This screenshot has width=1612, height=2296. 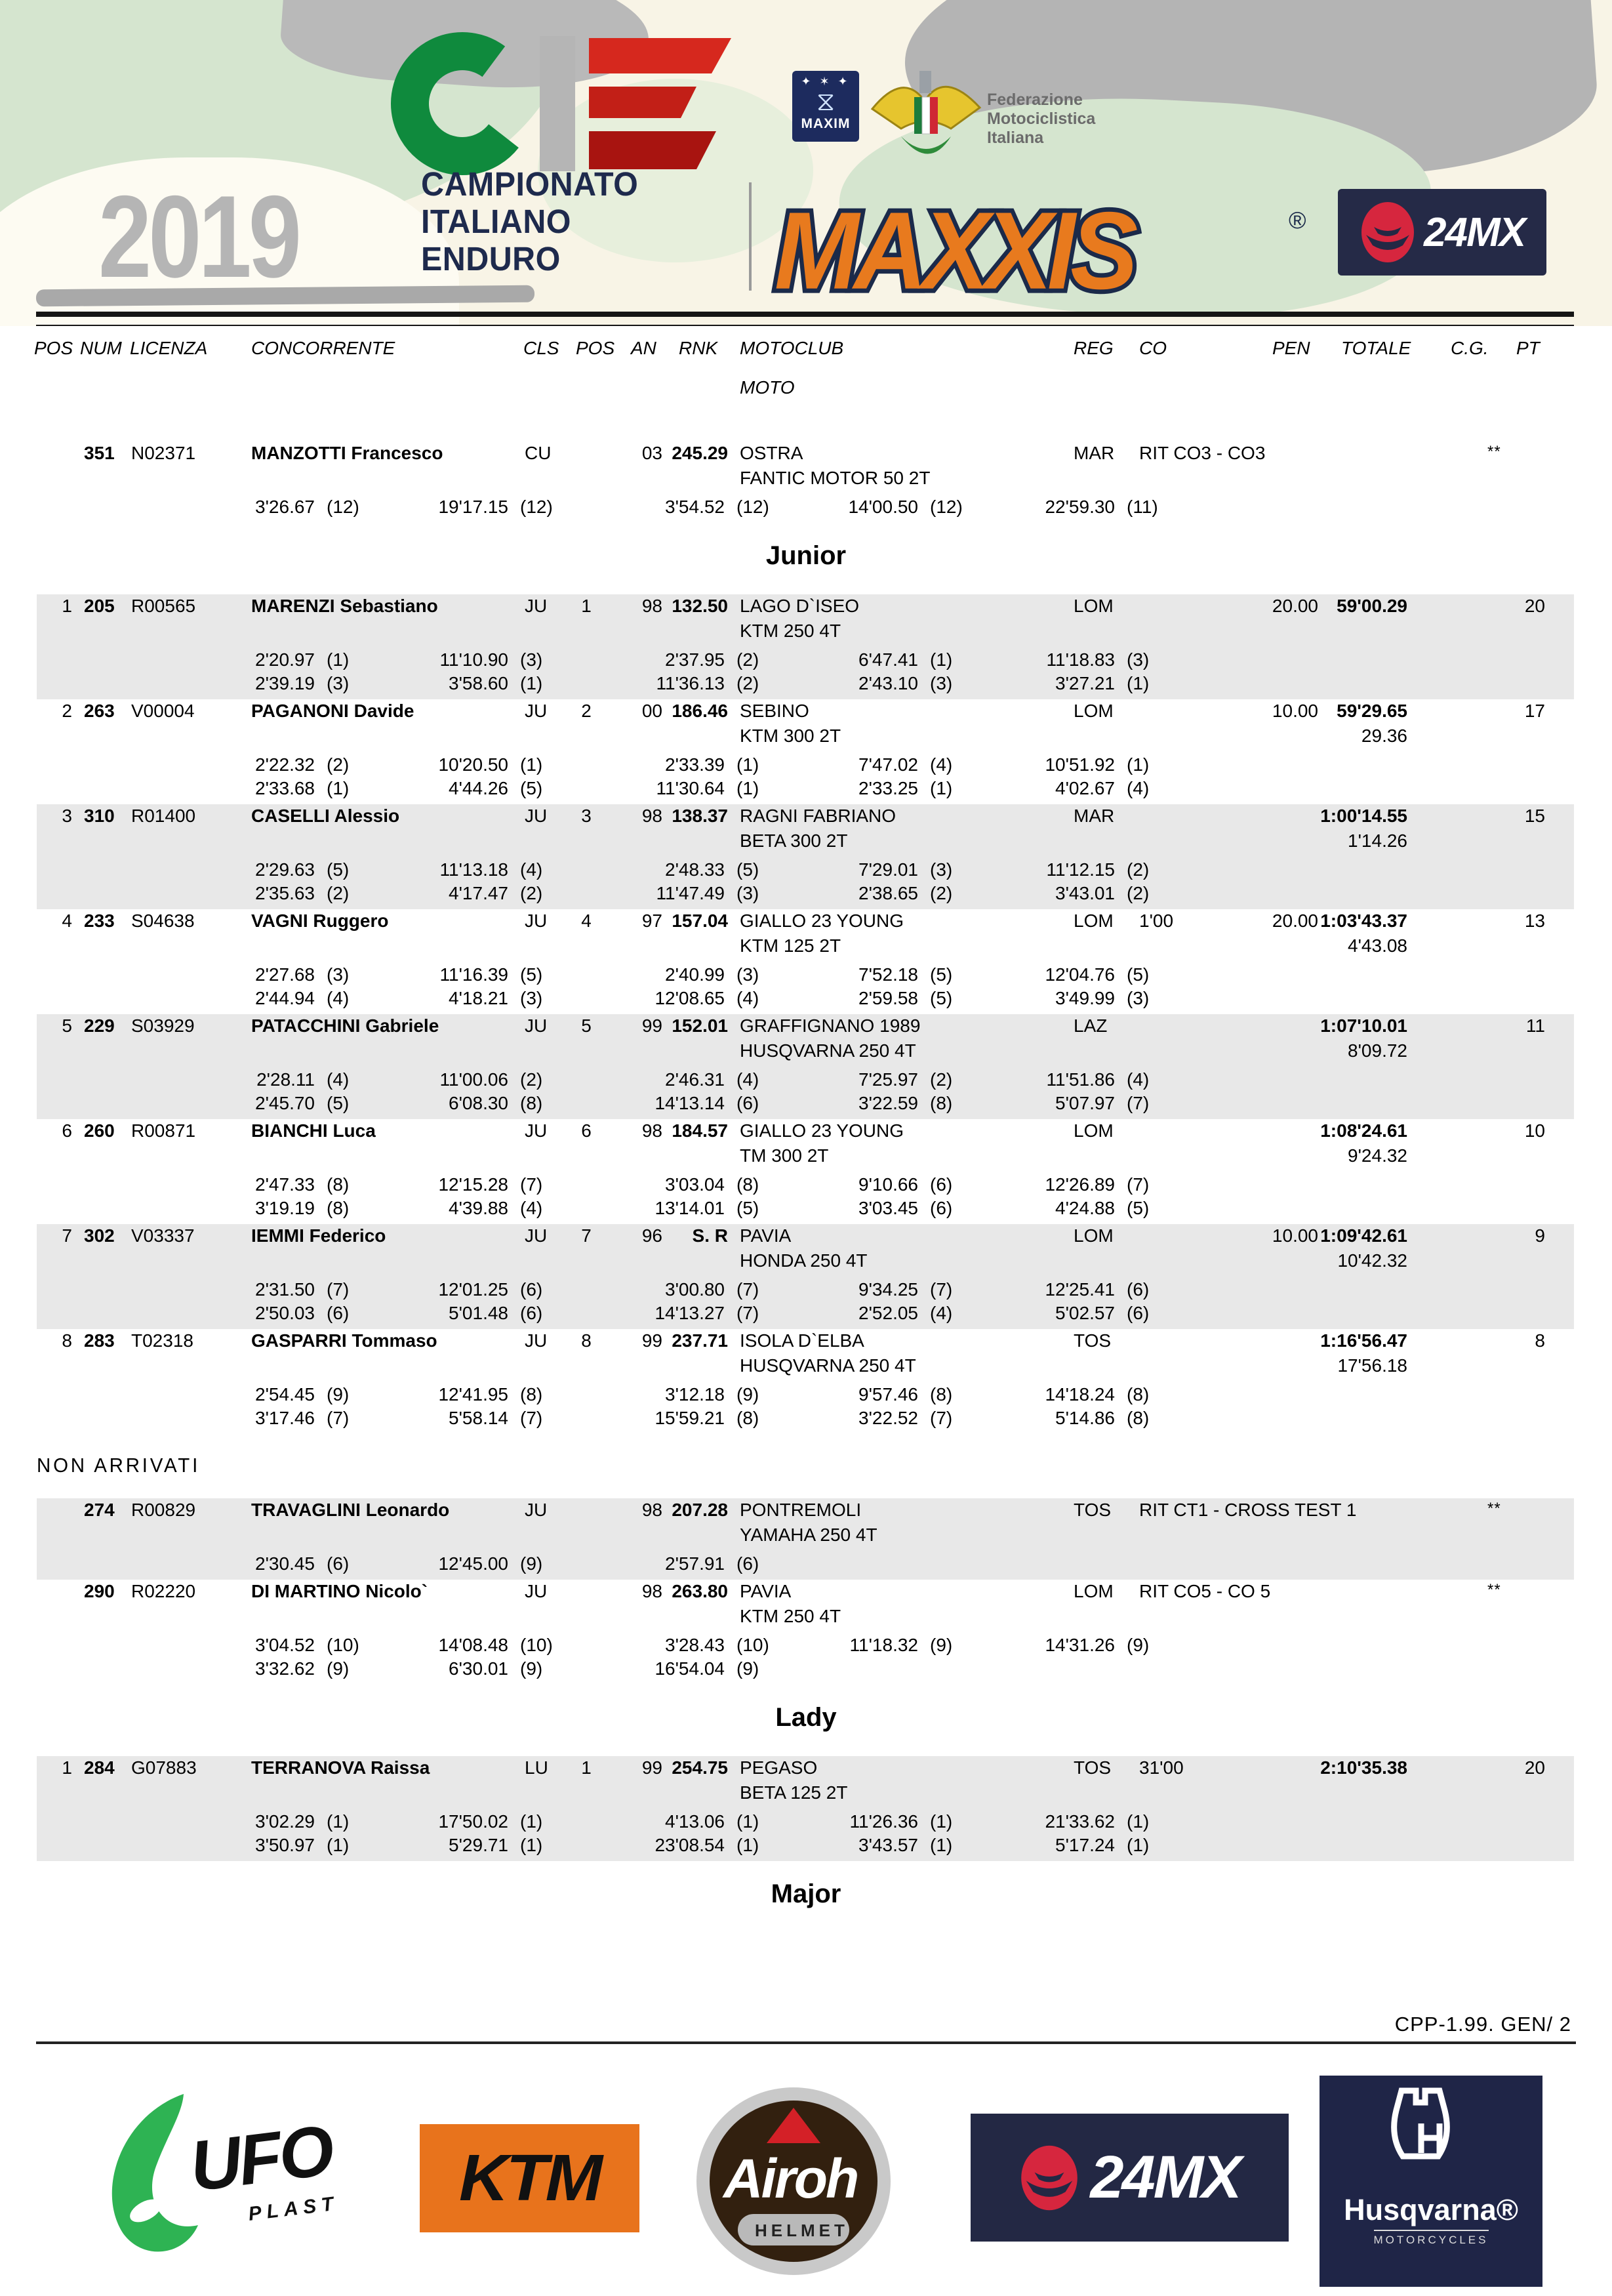 I want to click on stage-rank: (10), so click(x=343, y=1645).